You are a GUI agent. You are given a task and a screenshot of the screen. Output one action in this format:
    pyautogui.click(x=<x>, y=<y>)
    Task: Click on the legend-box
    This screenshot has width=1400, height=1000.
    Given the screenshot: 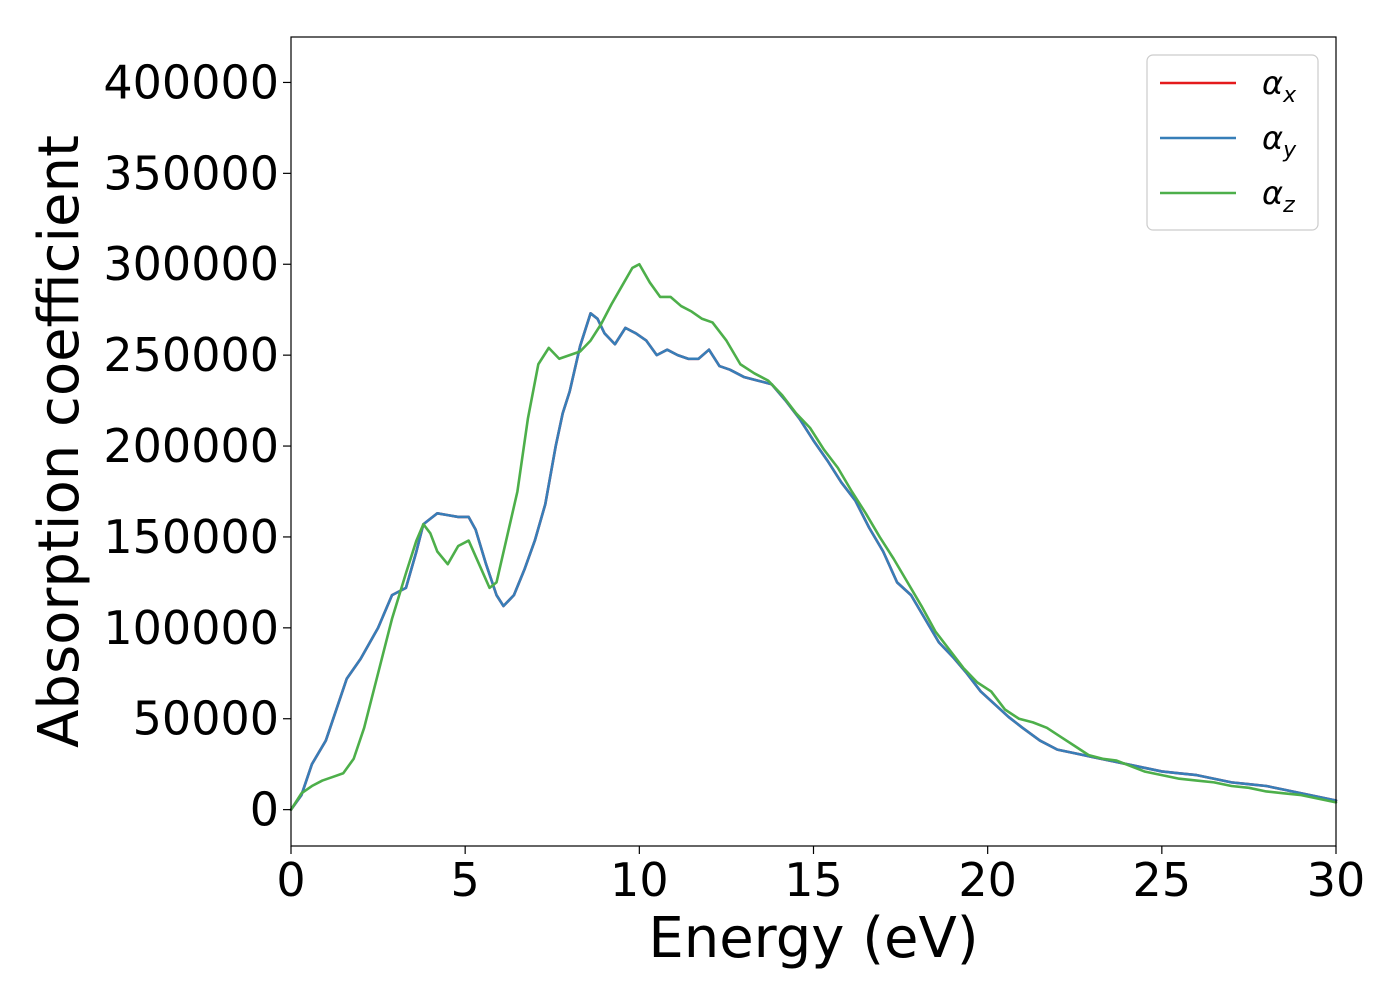 What is the action you would take?
    pyautogui.click(x=1232, y=142)
    